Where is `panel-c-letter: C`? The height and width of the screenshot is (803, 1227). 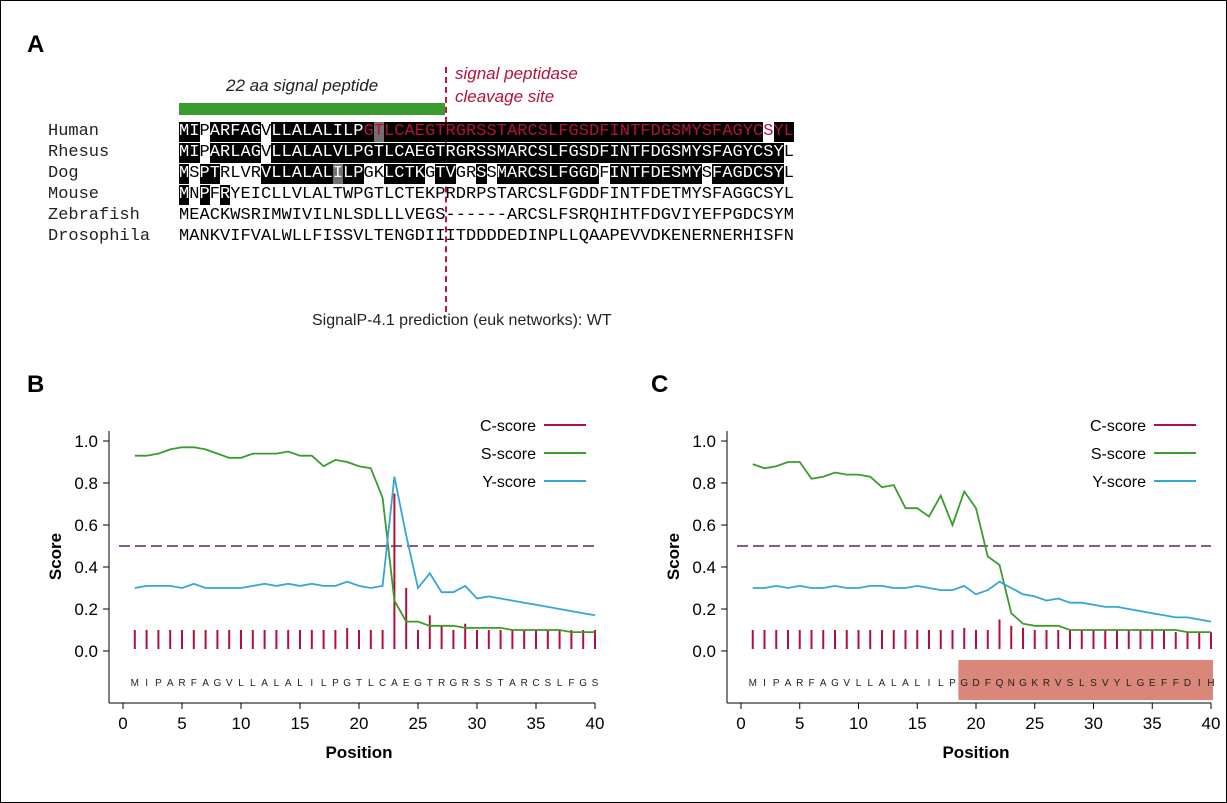
panel-c-letter: C is located at coordinates (660, 384).